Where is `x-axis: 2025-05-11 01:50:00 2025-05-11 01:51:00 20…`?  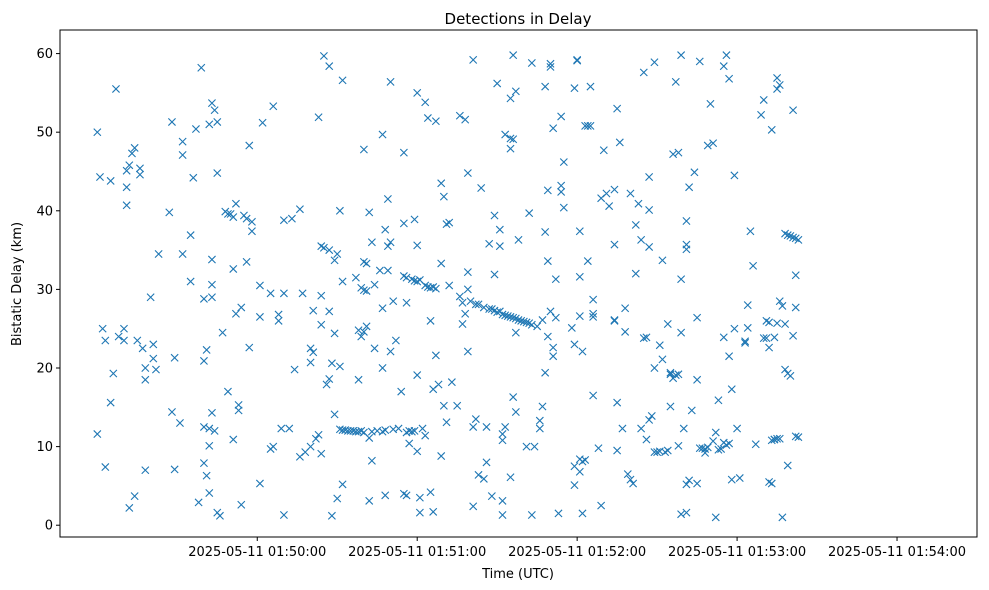
x-axis: 2025-05-11 01:50:00 2025-05-11 01:51:00 20… is located at coordinates (577, 548).